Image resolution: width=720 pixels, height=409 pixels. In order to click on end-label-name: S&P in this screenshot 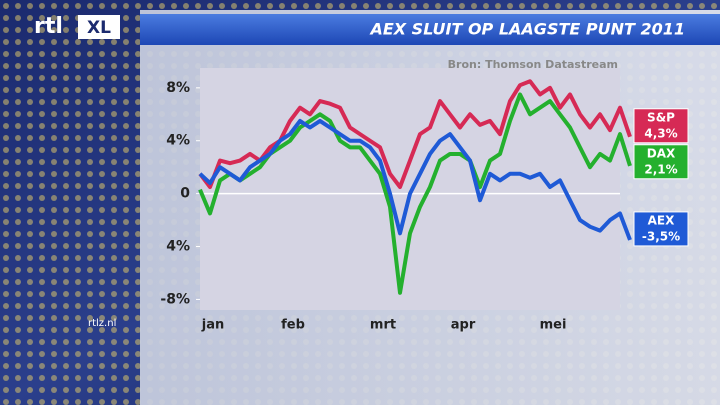, I will do `click(661, 117)`.